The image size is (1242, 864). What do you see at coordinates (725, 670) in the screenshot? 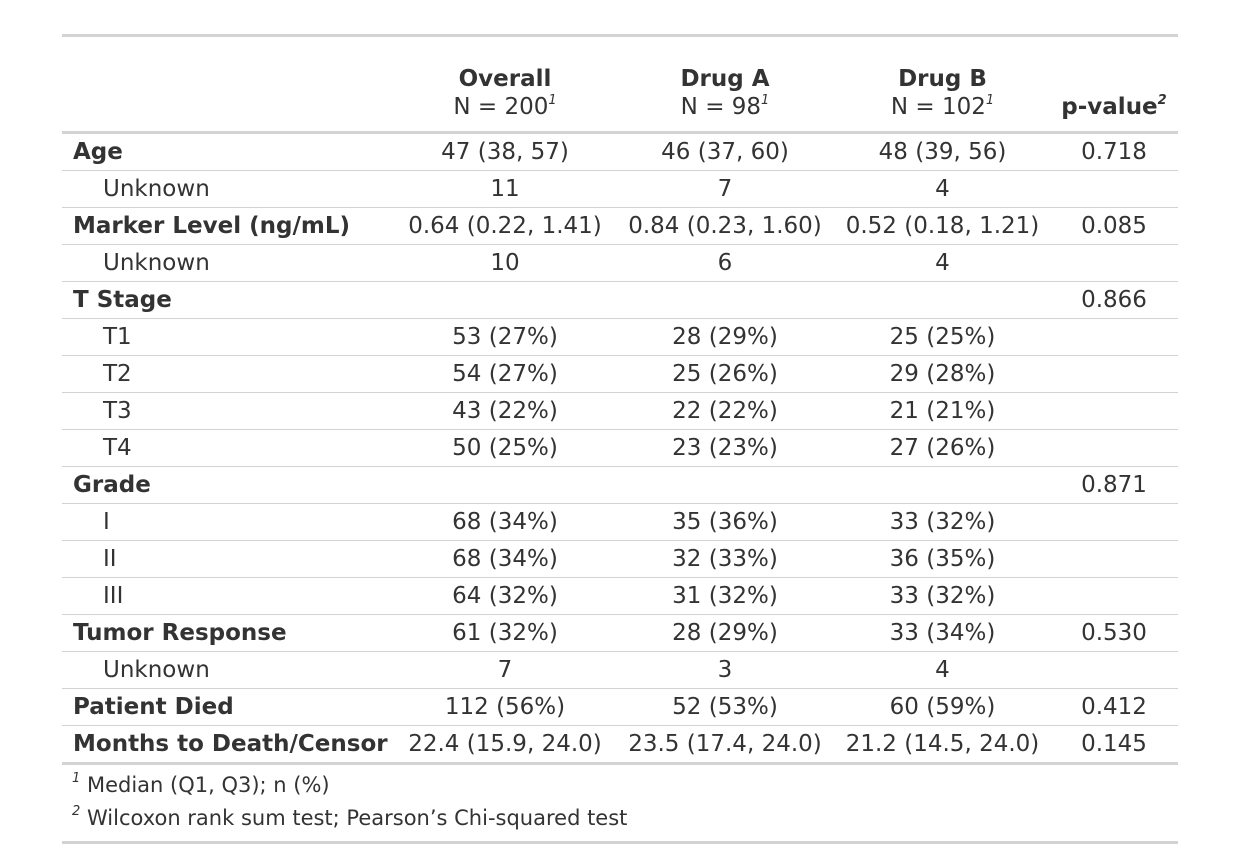
I see `cell: 3` at bounding box center [725, 670].